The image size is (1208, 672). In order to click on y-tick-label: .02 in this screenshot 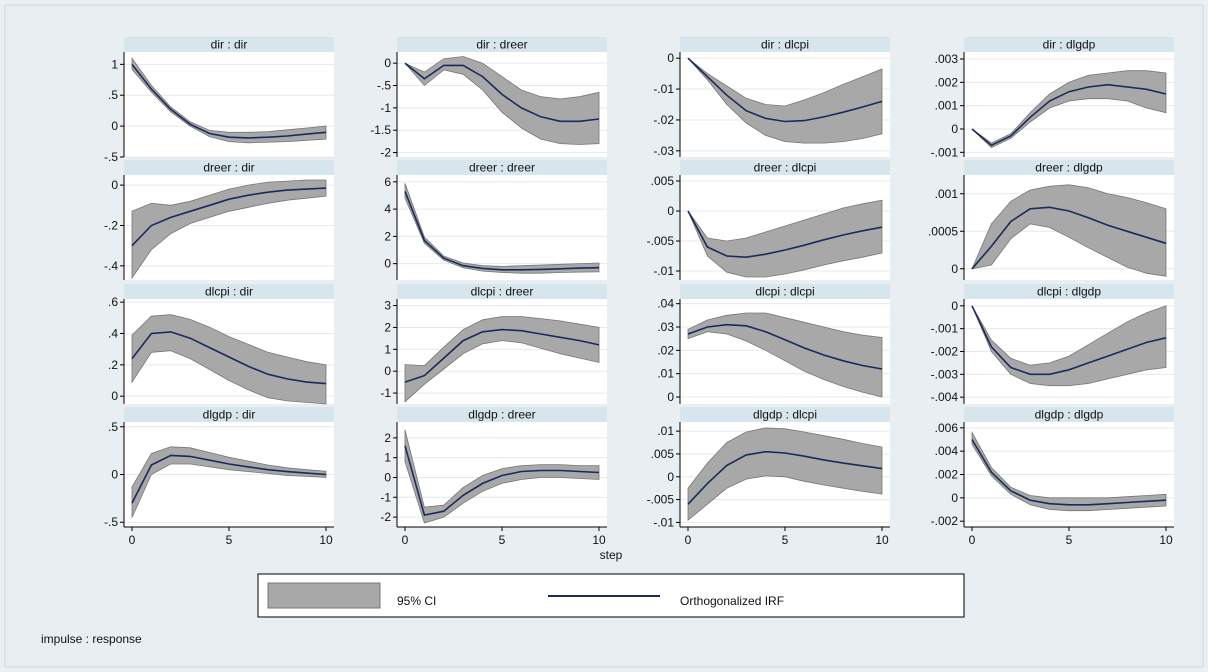, I will do `click(665, 350)`.